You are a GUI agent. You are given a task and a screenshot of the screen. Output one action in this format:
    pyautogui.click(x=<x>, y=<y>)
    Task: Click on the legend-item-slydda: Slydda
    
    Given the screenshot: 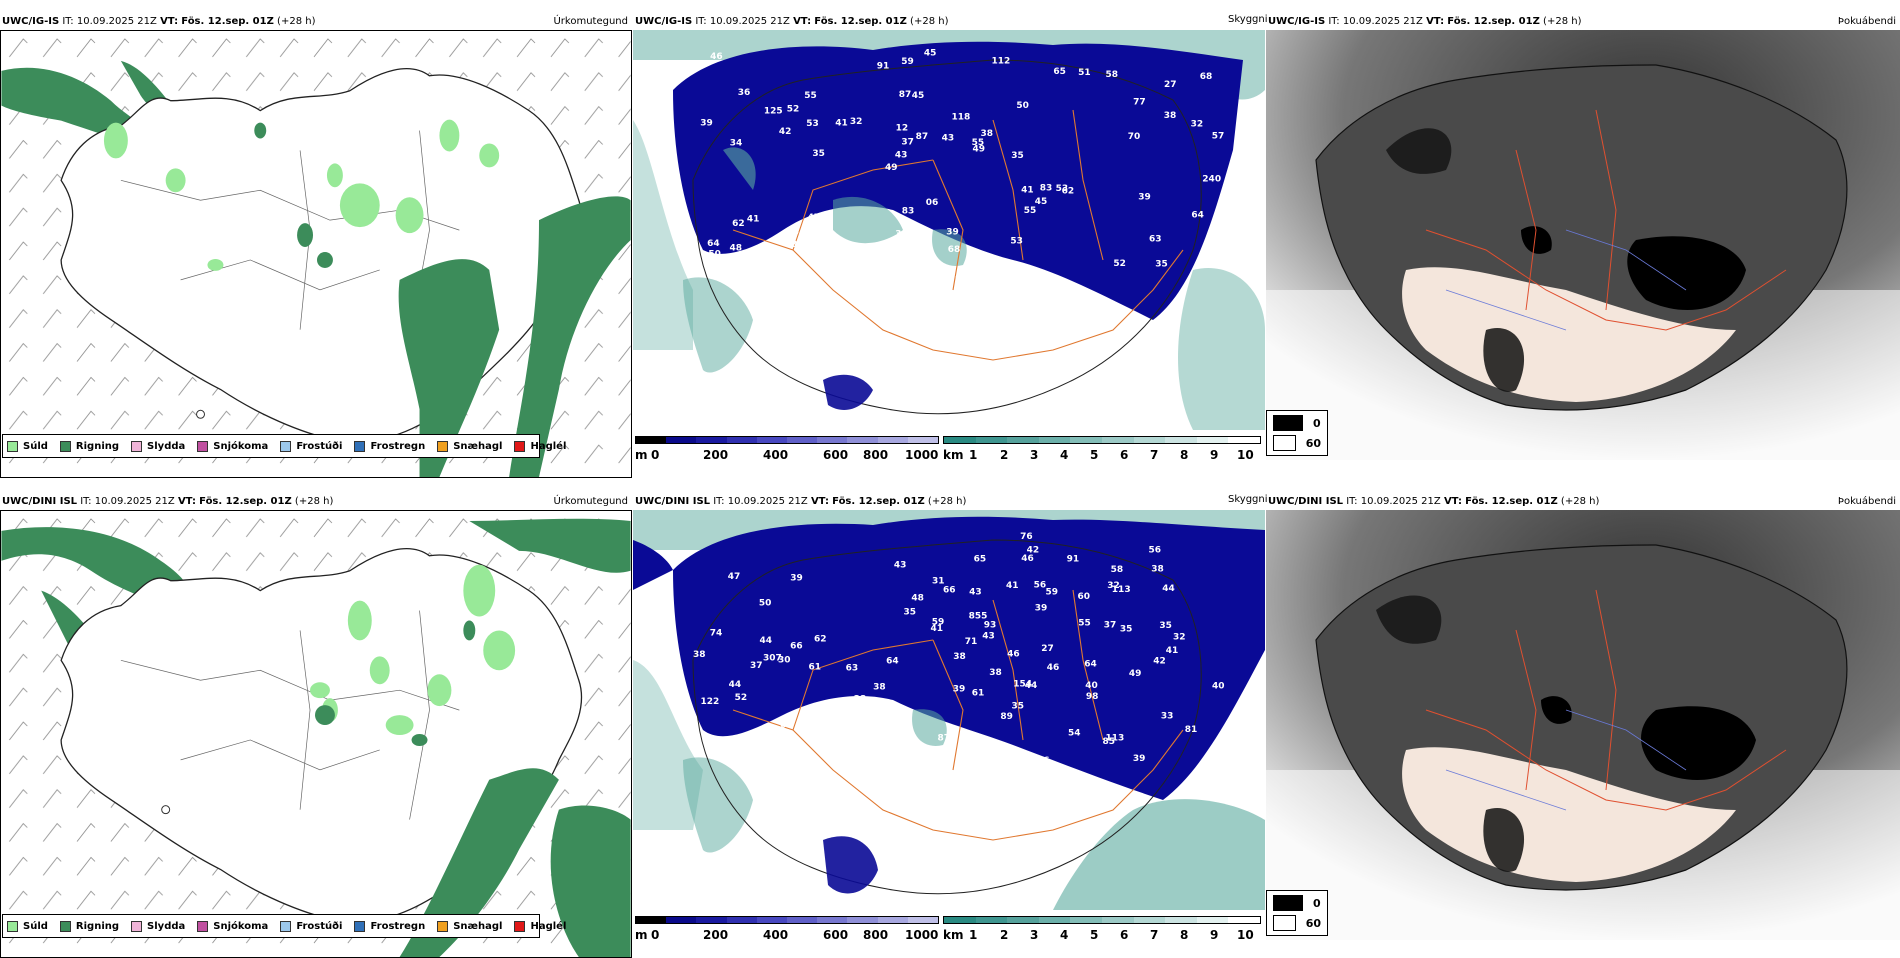 What is the action you would take?
    pyautogui.click(x=158, y=446)
    